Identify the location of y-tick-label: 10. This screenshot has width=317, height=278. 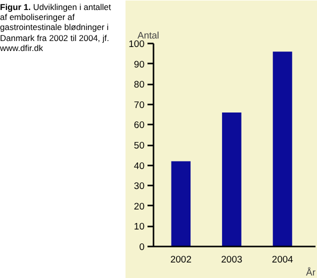
(139, 227).